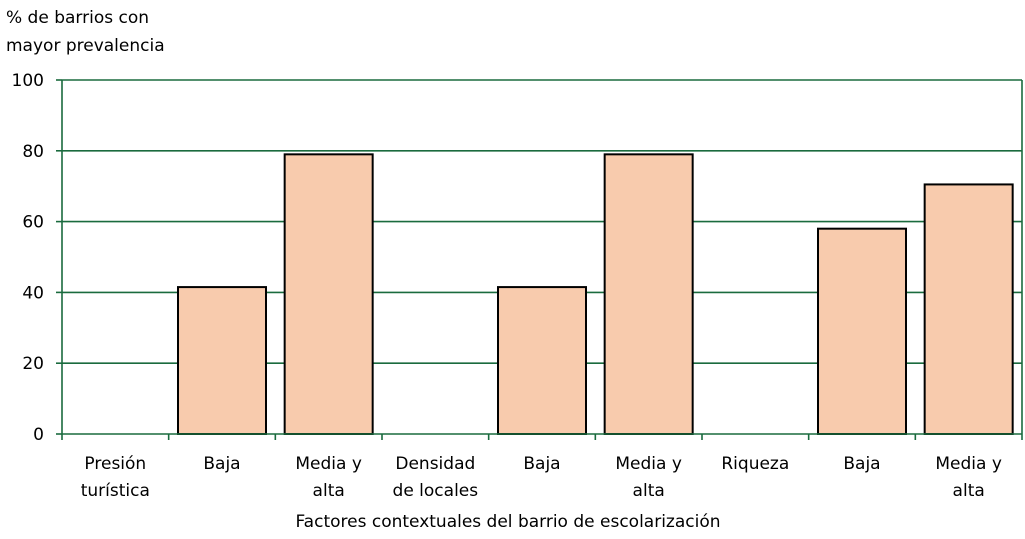 This screenshot has width=1025, height=539. I want to click on y-tick-label-20: 20, so click(33, 364).